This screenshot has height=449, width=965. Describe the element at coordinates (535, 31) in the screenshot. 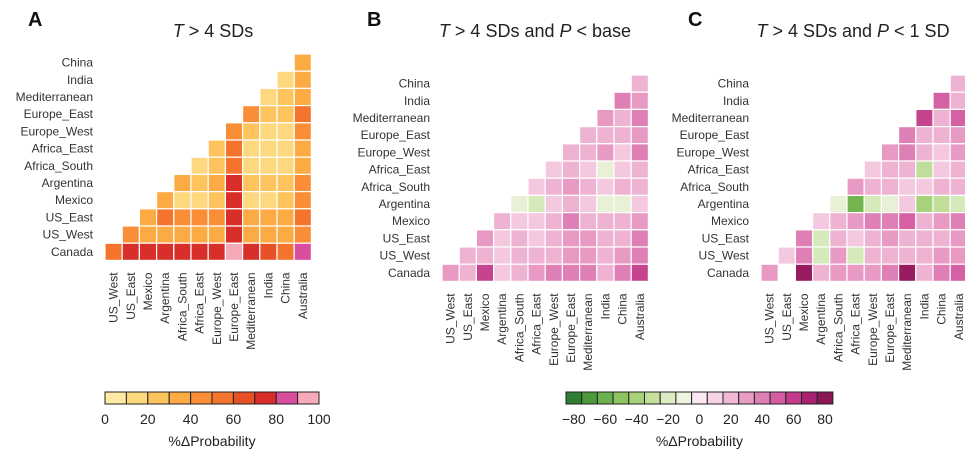

I see `panel-title: T > 4 SDs and P < base` at that location.